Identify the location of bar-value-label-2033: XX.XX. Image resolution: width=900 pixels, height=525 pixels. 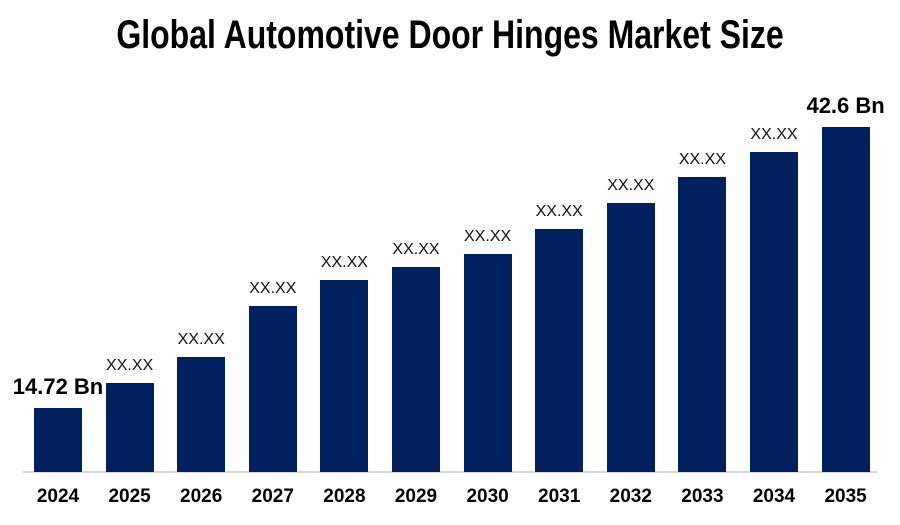
(702, 159).